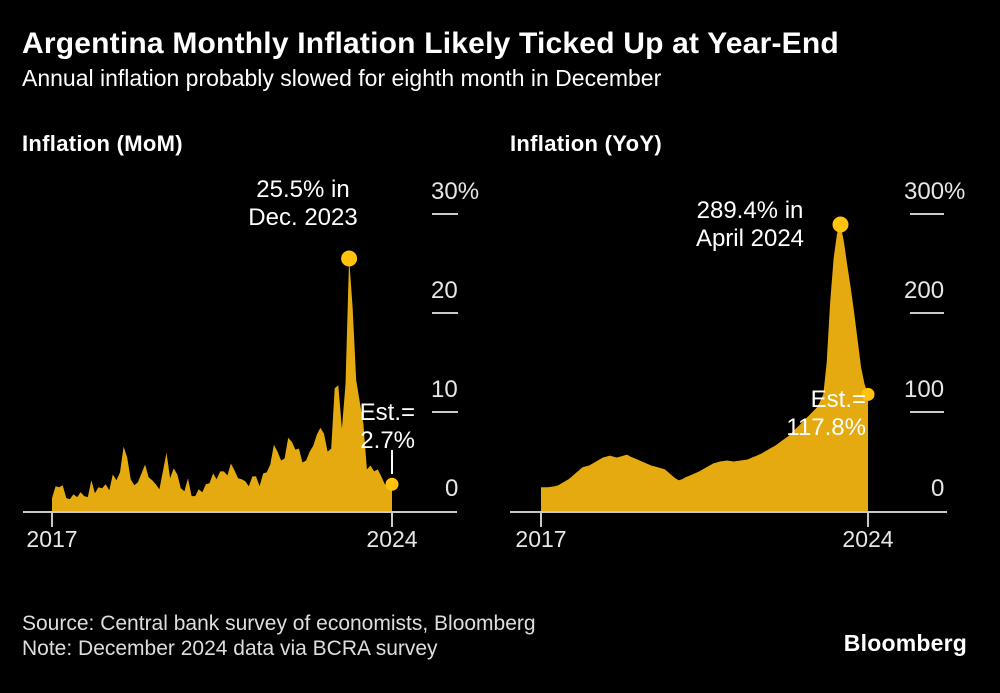 This screenshot has width=1000, height=693. Describe the element at coordinates (452, 488) in the screenshot. I see `y-tick-label-0-3: 0` at that location.